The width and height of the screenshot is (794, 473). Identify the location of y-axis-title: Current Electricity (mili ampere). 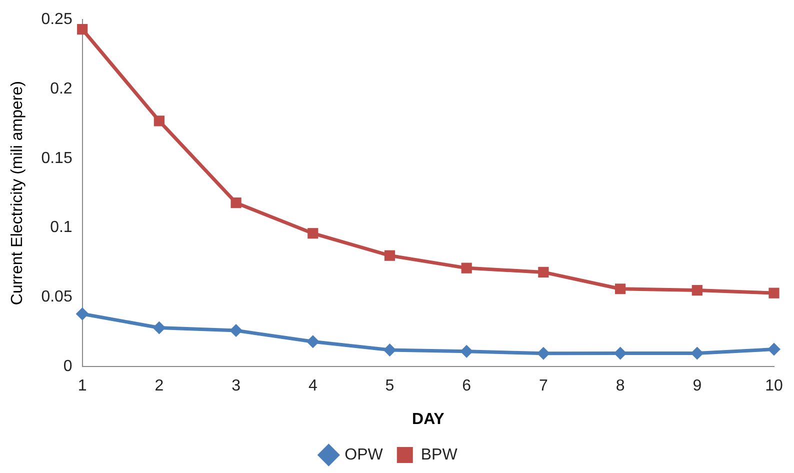
(17, 193).